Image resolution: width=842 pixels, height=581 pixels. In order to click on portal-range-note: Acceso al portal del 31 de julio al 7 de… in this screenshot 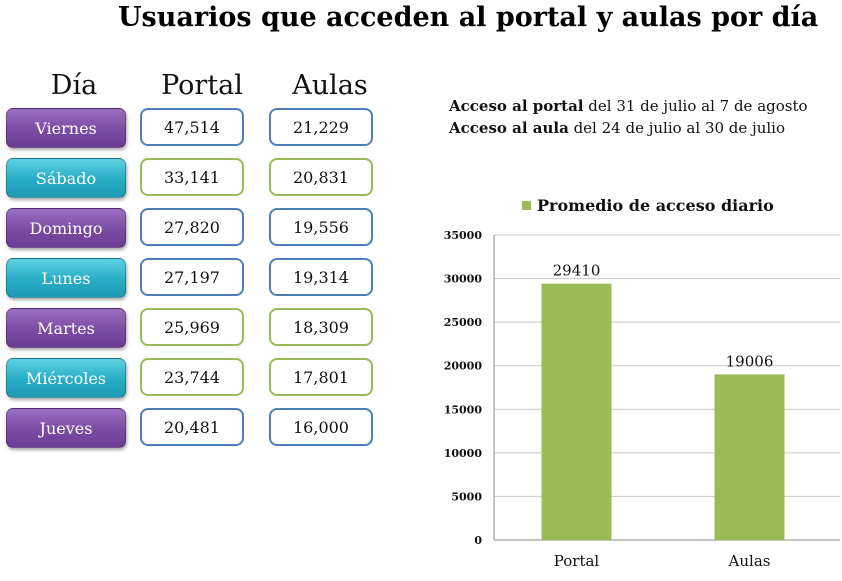, I will do `click(628, 106)`.